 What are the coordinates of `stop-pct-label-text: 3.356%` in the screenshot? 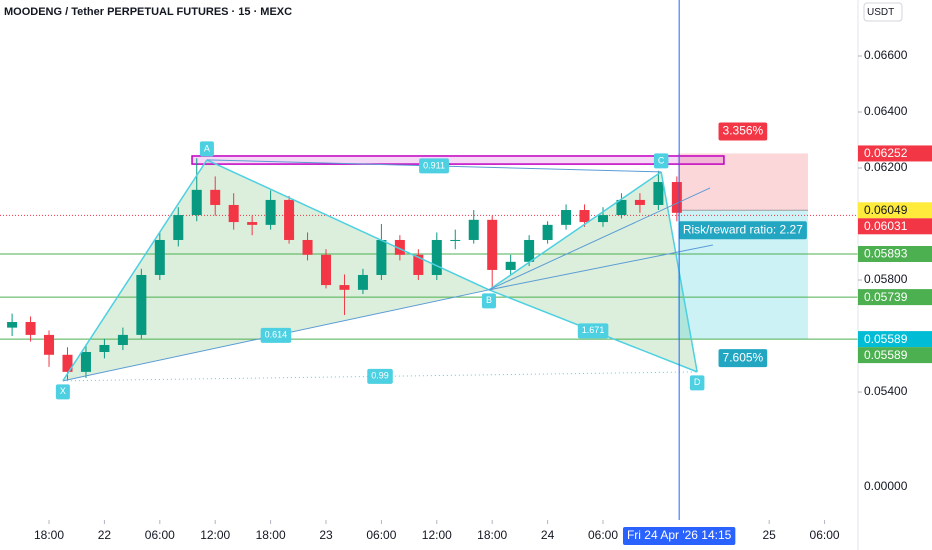 It's located at (743, 131).